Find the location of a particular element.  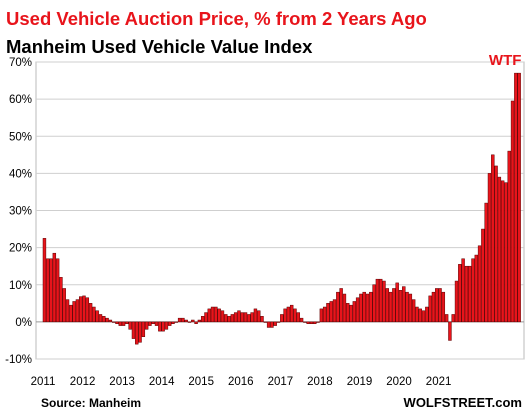

x-tick-label: 2015 is located at coordinates (201, 382).